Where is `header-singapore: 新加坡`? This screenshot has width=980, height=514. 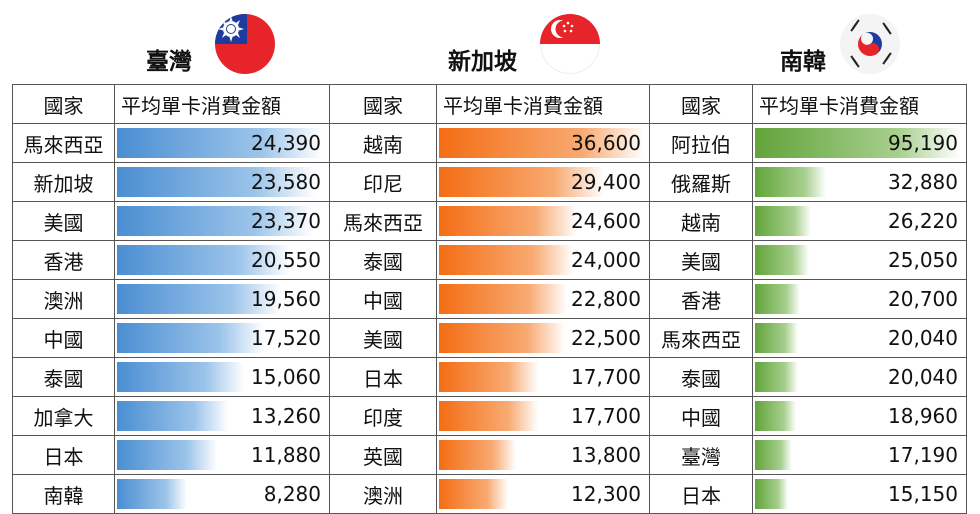 header-singapore: 新加坡 is located at coordinates (540, 42).